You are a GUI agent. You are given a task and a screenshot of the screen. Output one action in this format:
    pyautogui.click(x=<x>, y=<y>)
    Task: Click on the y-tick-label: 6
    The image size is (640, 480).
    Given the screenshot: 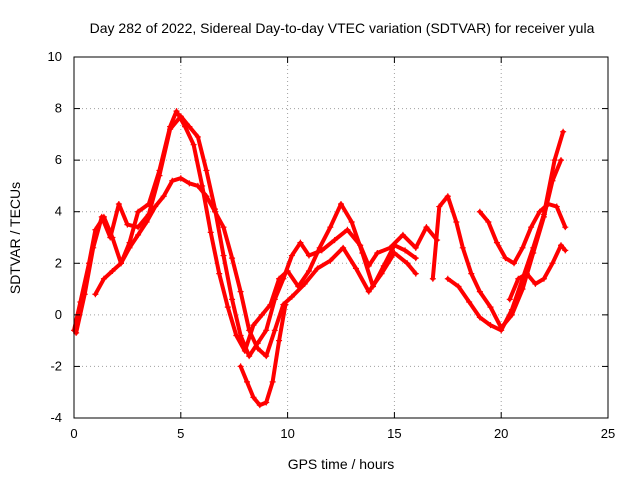 What is the action you would take?
    pyautogui.click(x=58, y=159)
    